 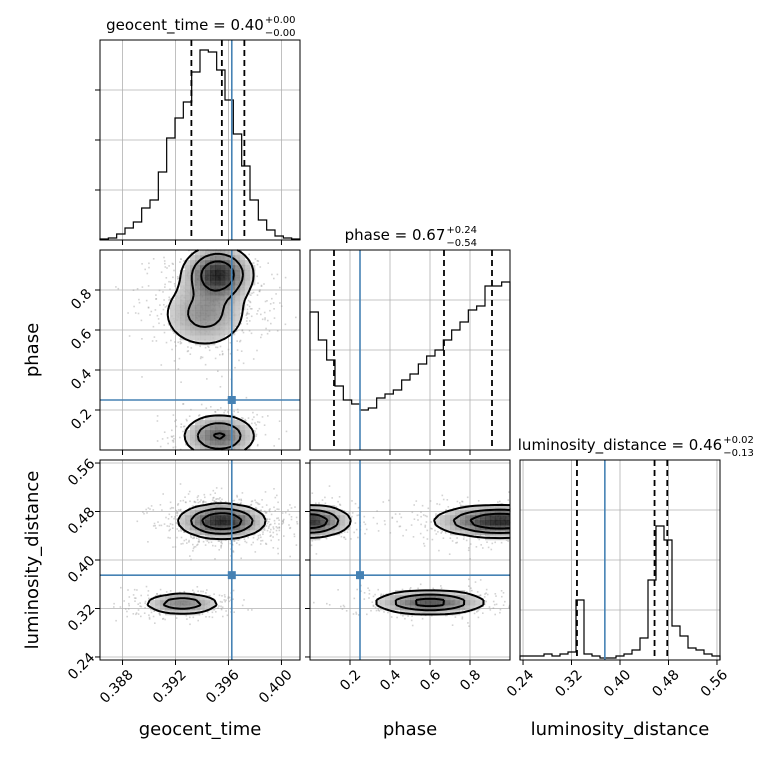 I want to click on x-tick-label: 0.392, so click(x=170, y=687).